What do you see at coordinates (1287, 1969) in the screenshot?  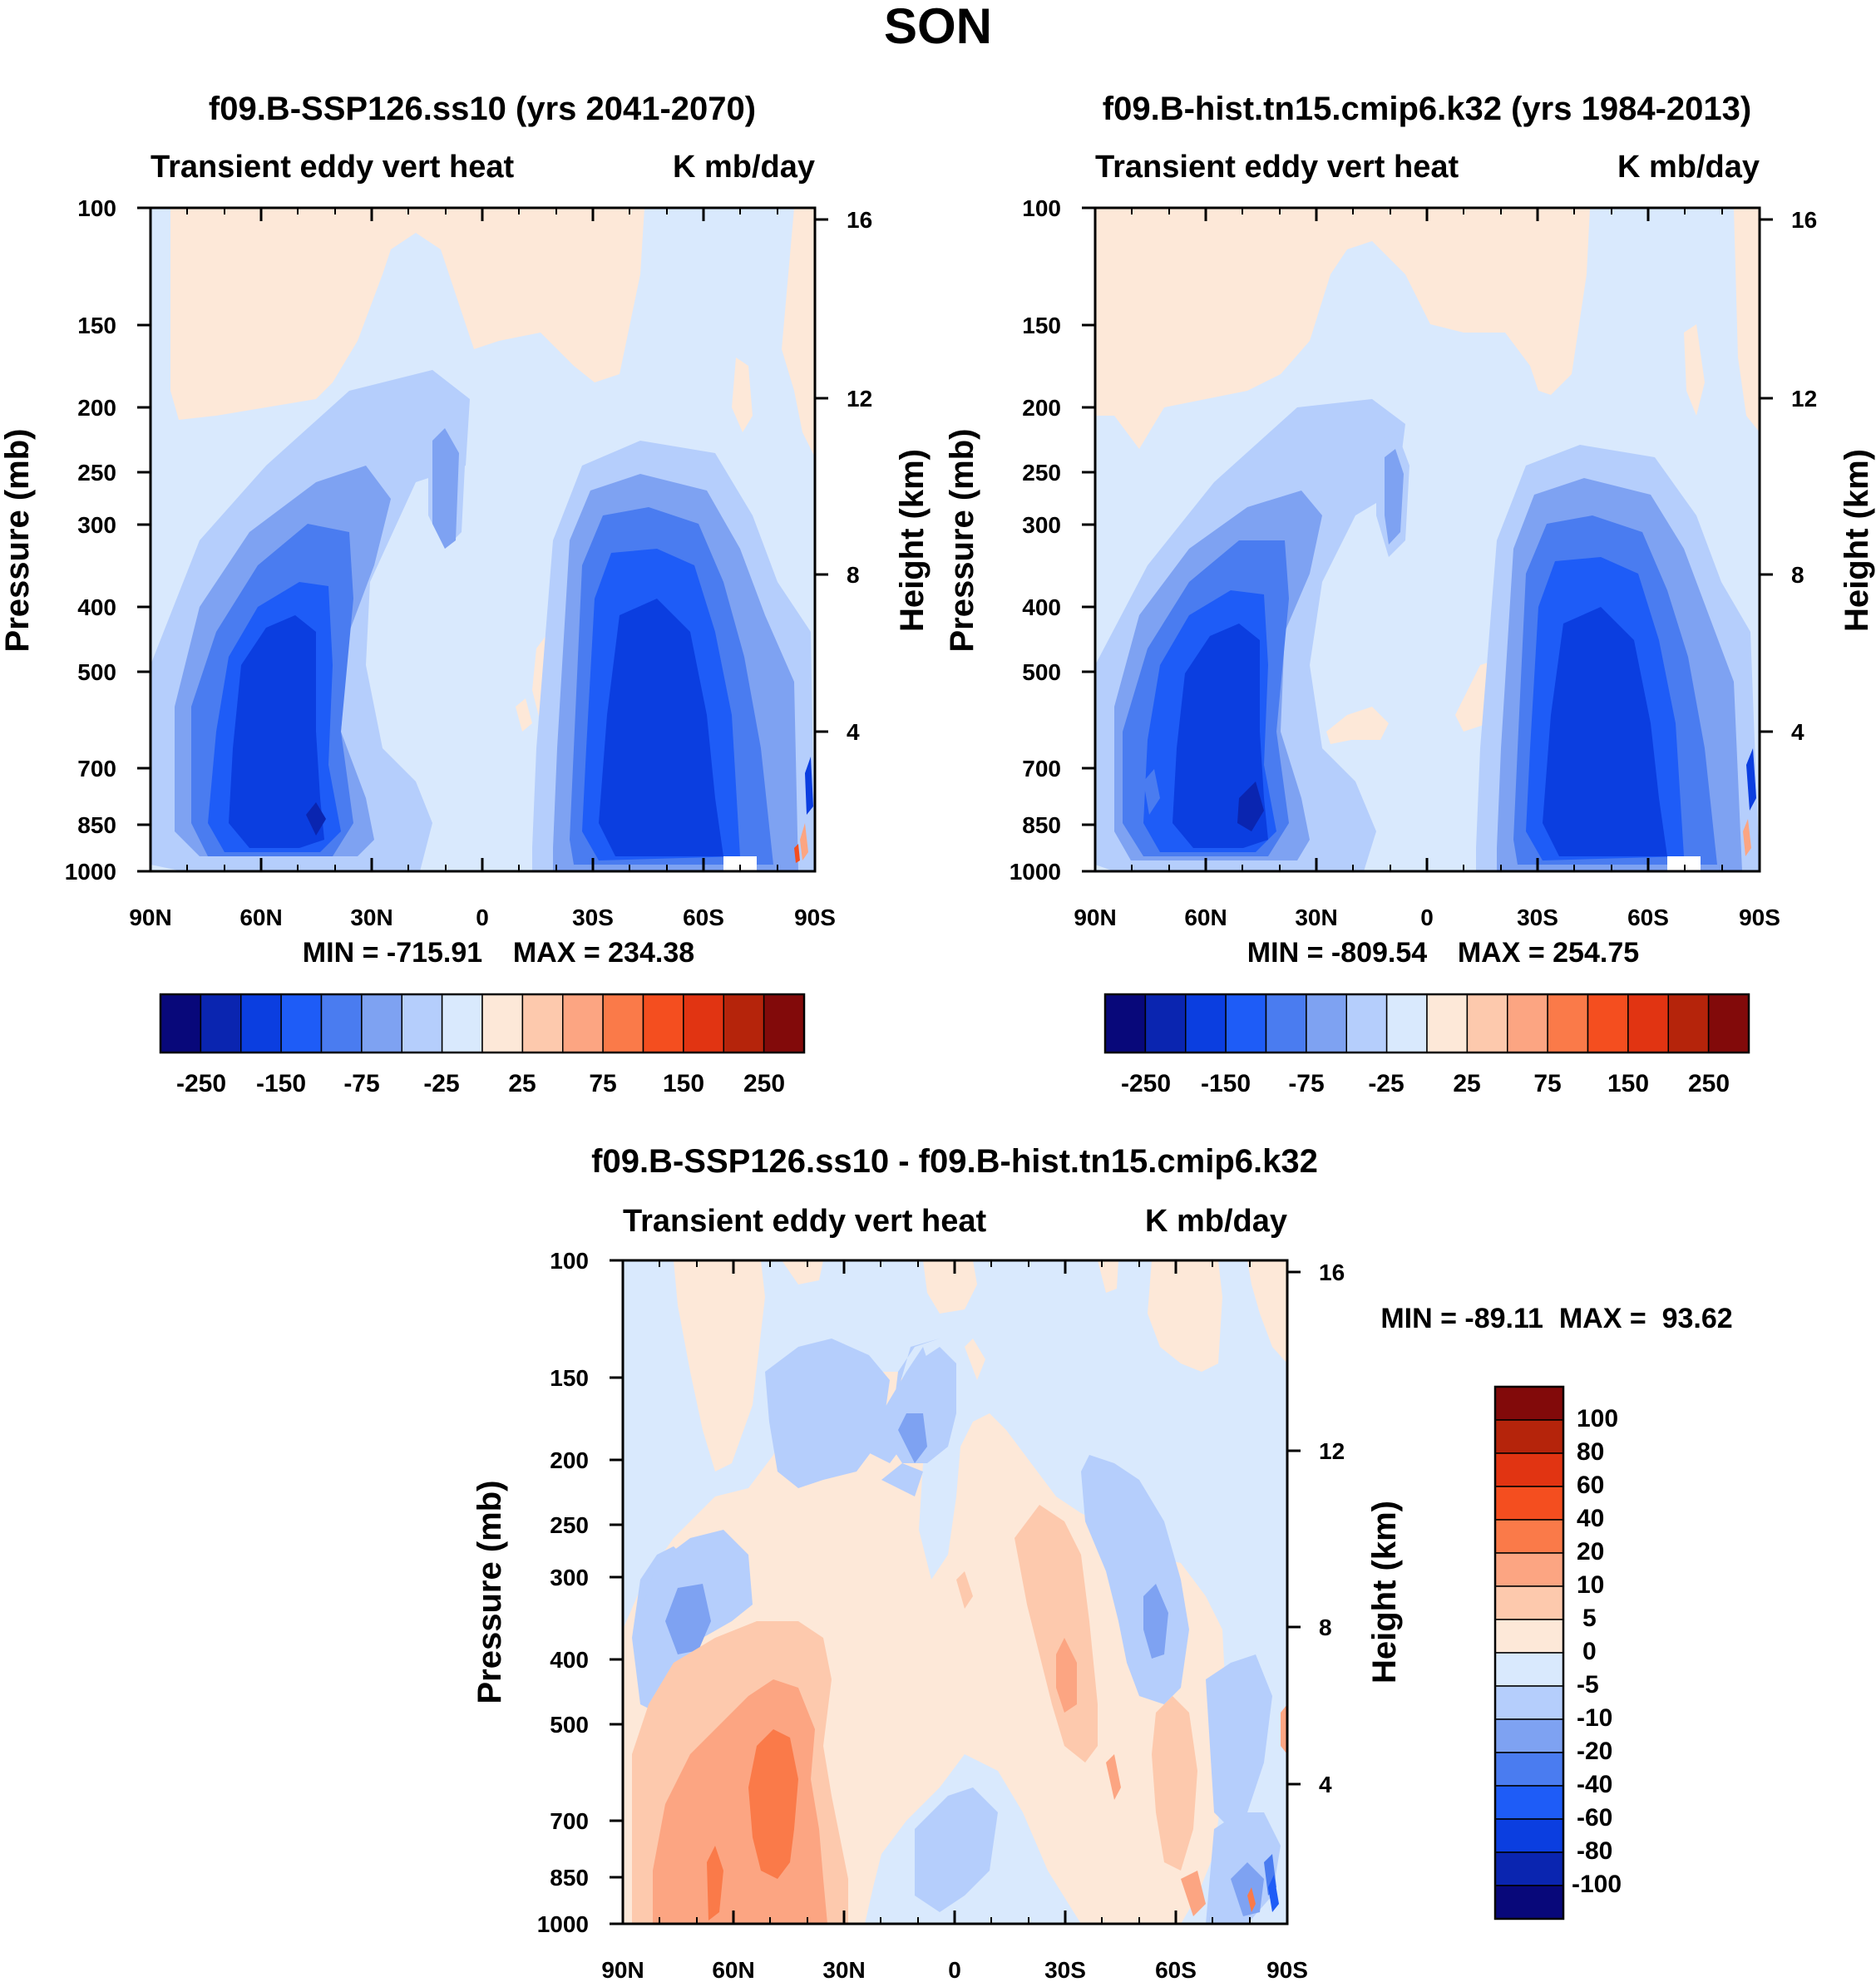 I see `panel-3-x-tick-label: 90S` at bounding box center [1287, 1969].